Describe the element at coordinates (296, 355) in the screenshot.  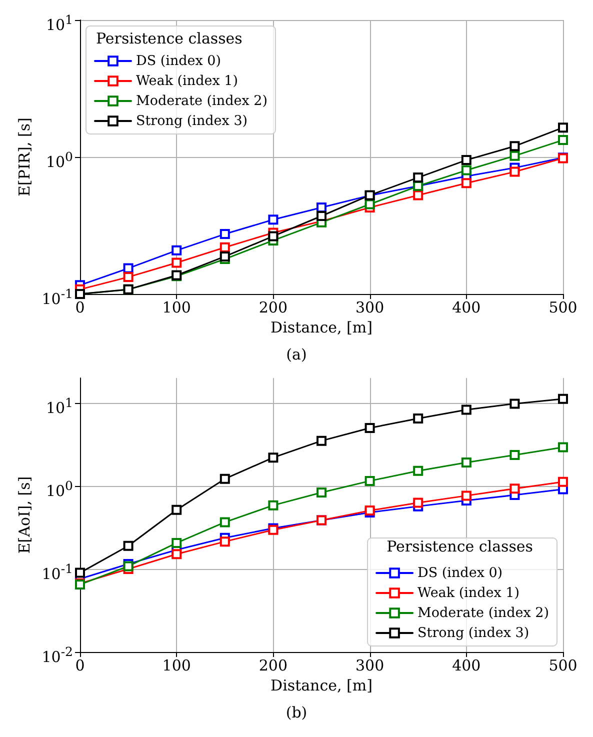
I see `text: (a)` at that location.